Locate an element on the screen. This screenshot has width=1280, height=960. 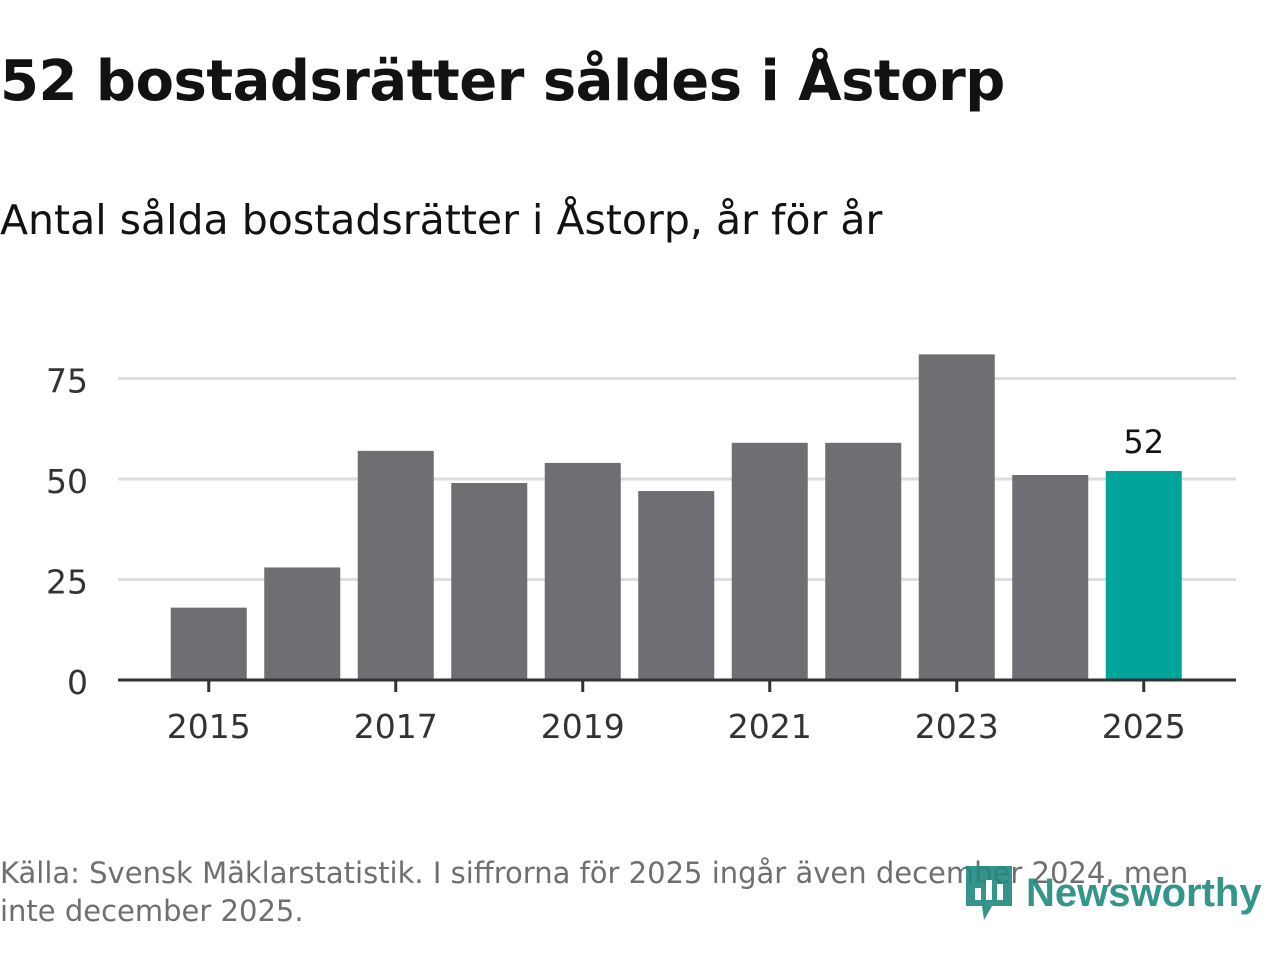
bar-2024 is located at coordinates (1050, 577).